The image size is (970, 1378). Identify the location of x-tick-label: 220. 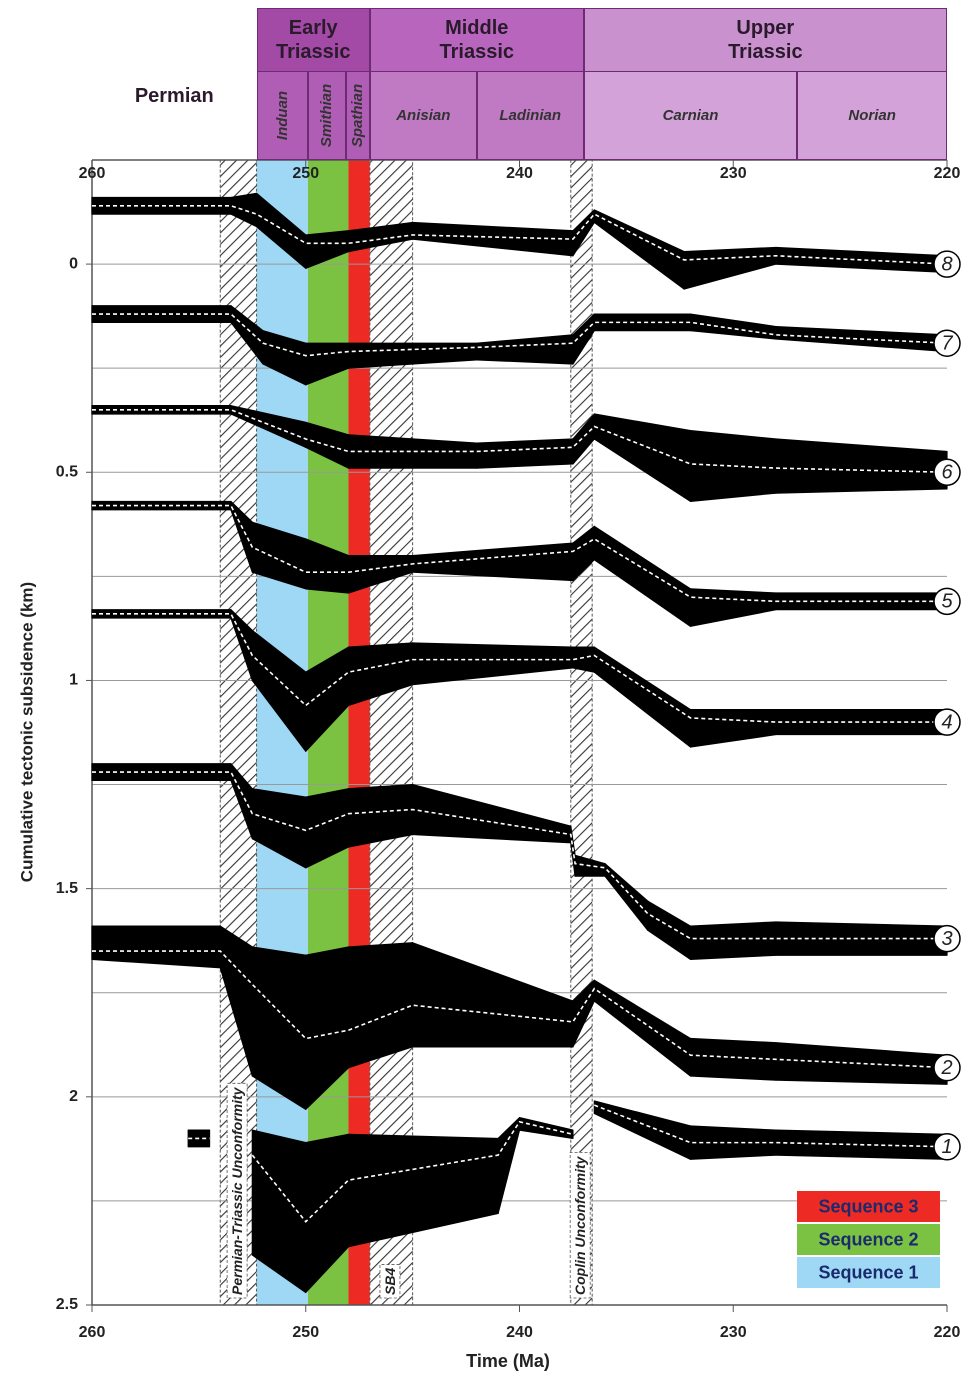
(947, 1332).